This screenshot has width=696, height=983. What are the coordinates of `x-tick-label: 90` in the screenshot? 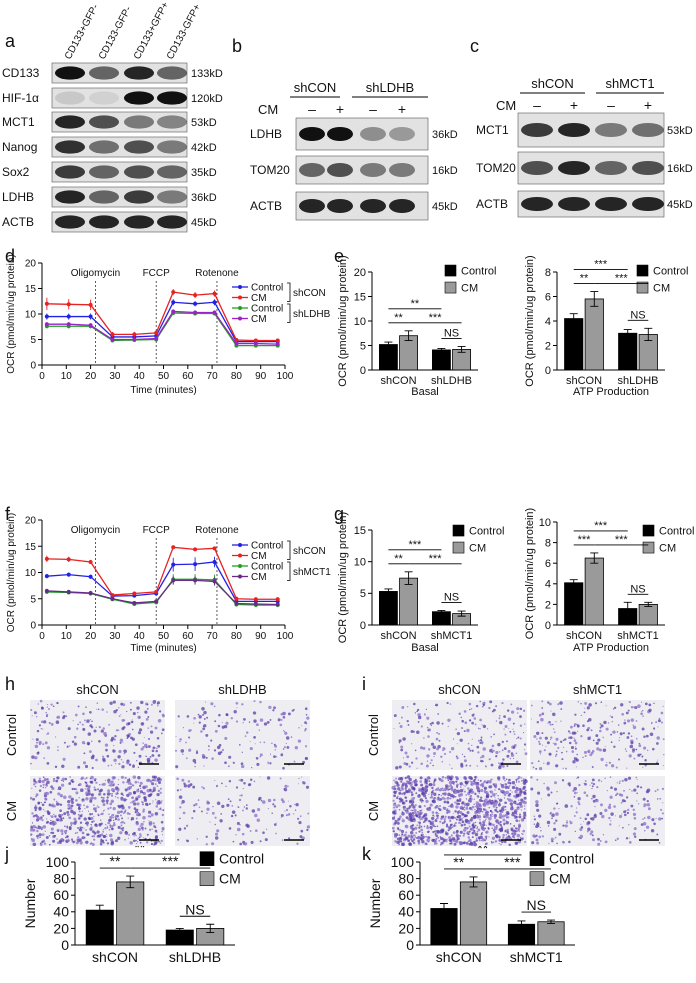 It's located at (261, 636).